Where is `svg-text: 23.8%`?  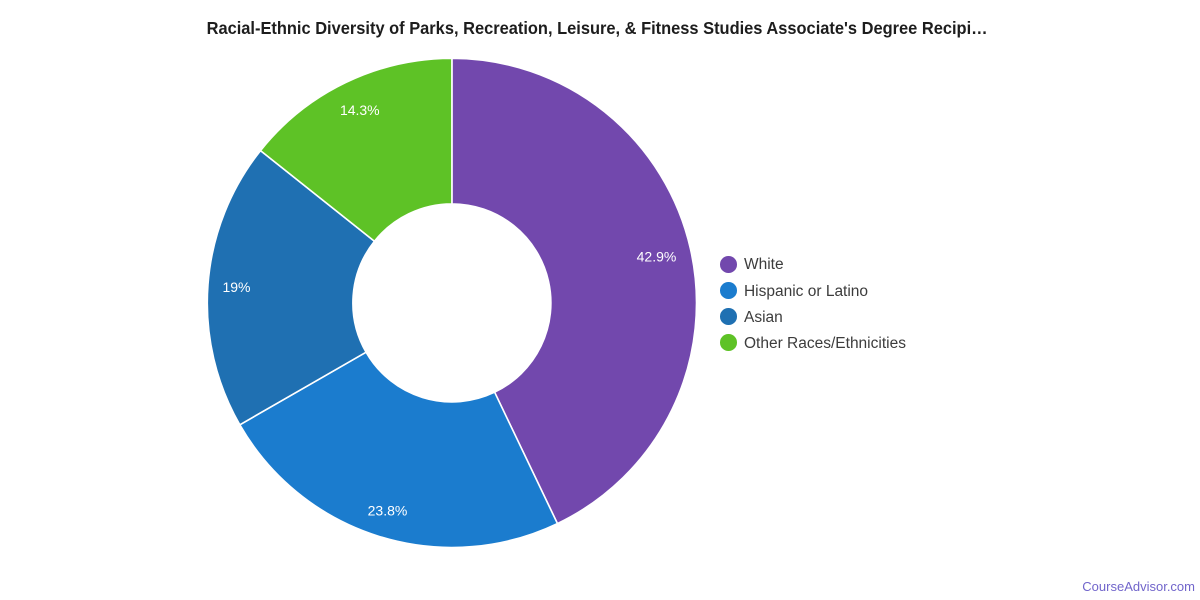
svg-text: 23.8% is located at coordinates (388, 510).